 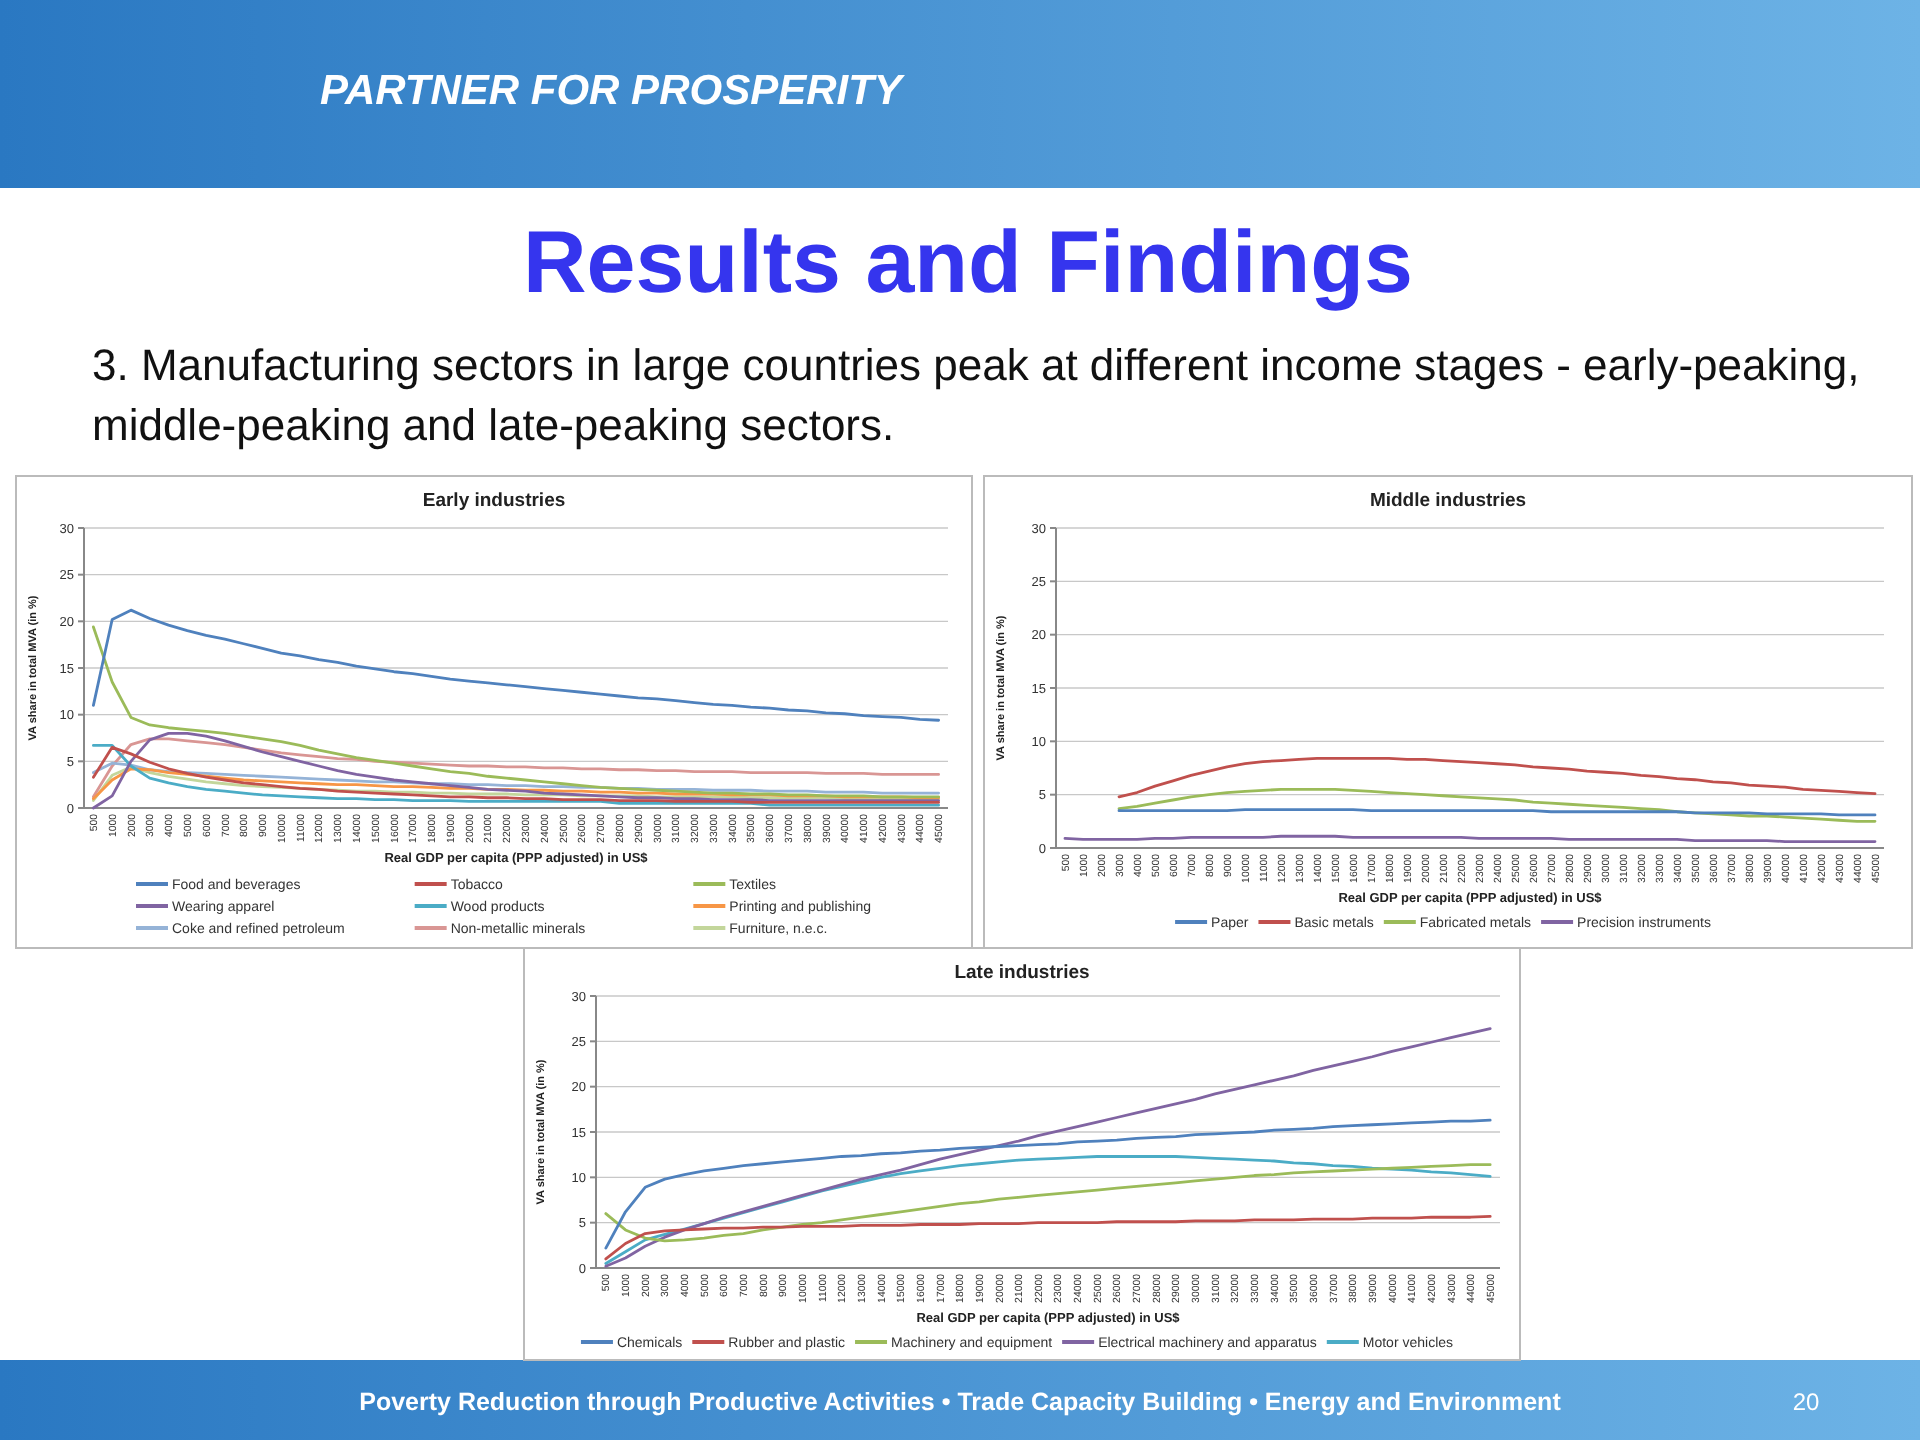 What do you see at coordinates (1022, 973) in the screenshot?
I see `chart-title: Late industries` at bounding box center [1022, 973].